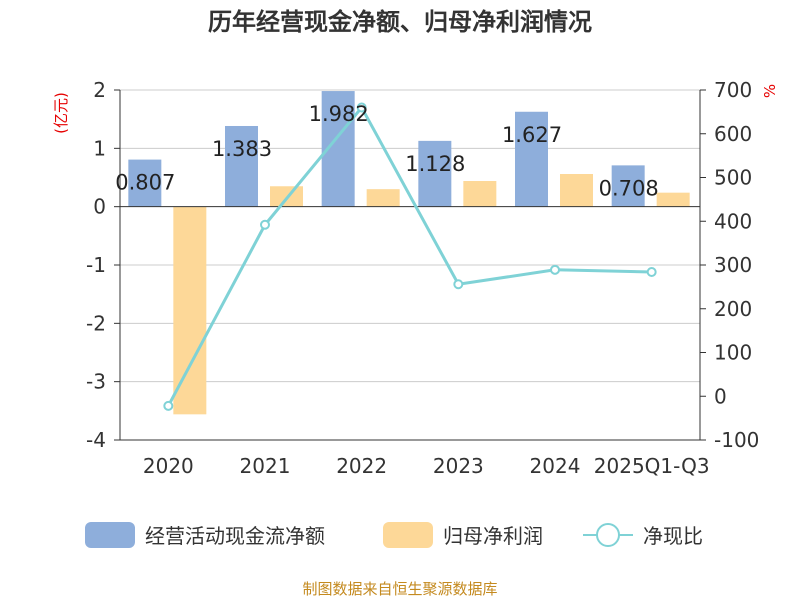 The width and height of the screenshot is (800, 600). What do you see at coordinates (733, 90) in the screenshot?
I see `right-tick-label: 700` at bounding box center [733, 90].